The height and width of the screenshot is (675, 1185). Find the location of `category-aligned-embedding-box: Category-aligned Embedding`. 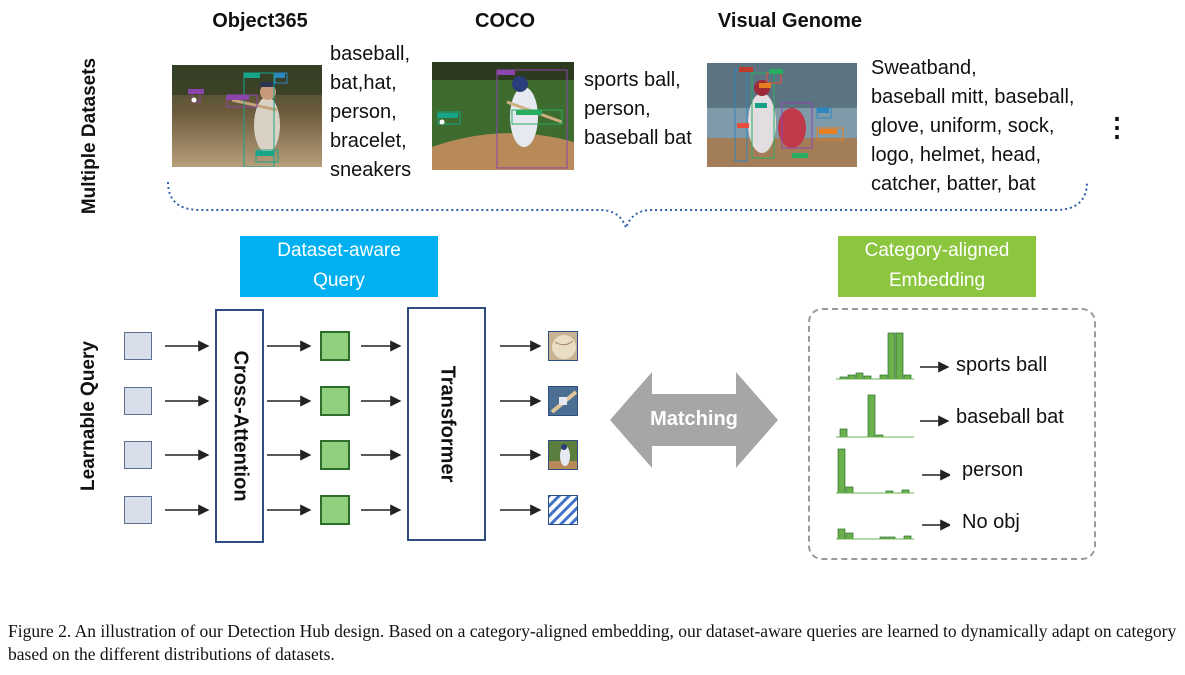

category-aligned-embedding-box: Category-aligned Embedding is located at coordinates (937, 266).